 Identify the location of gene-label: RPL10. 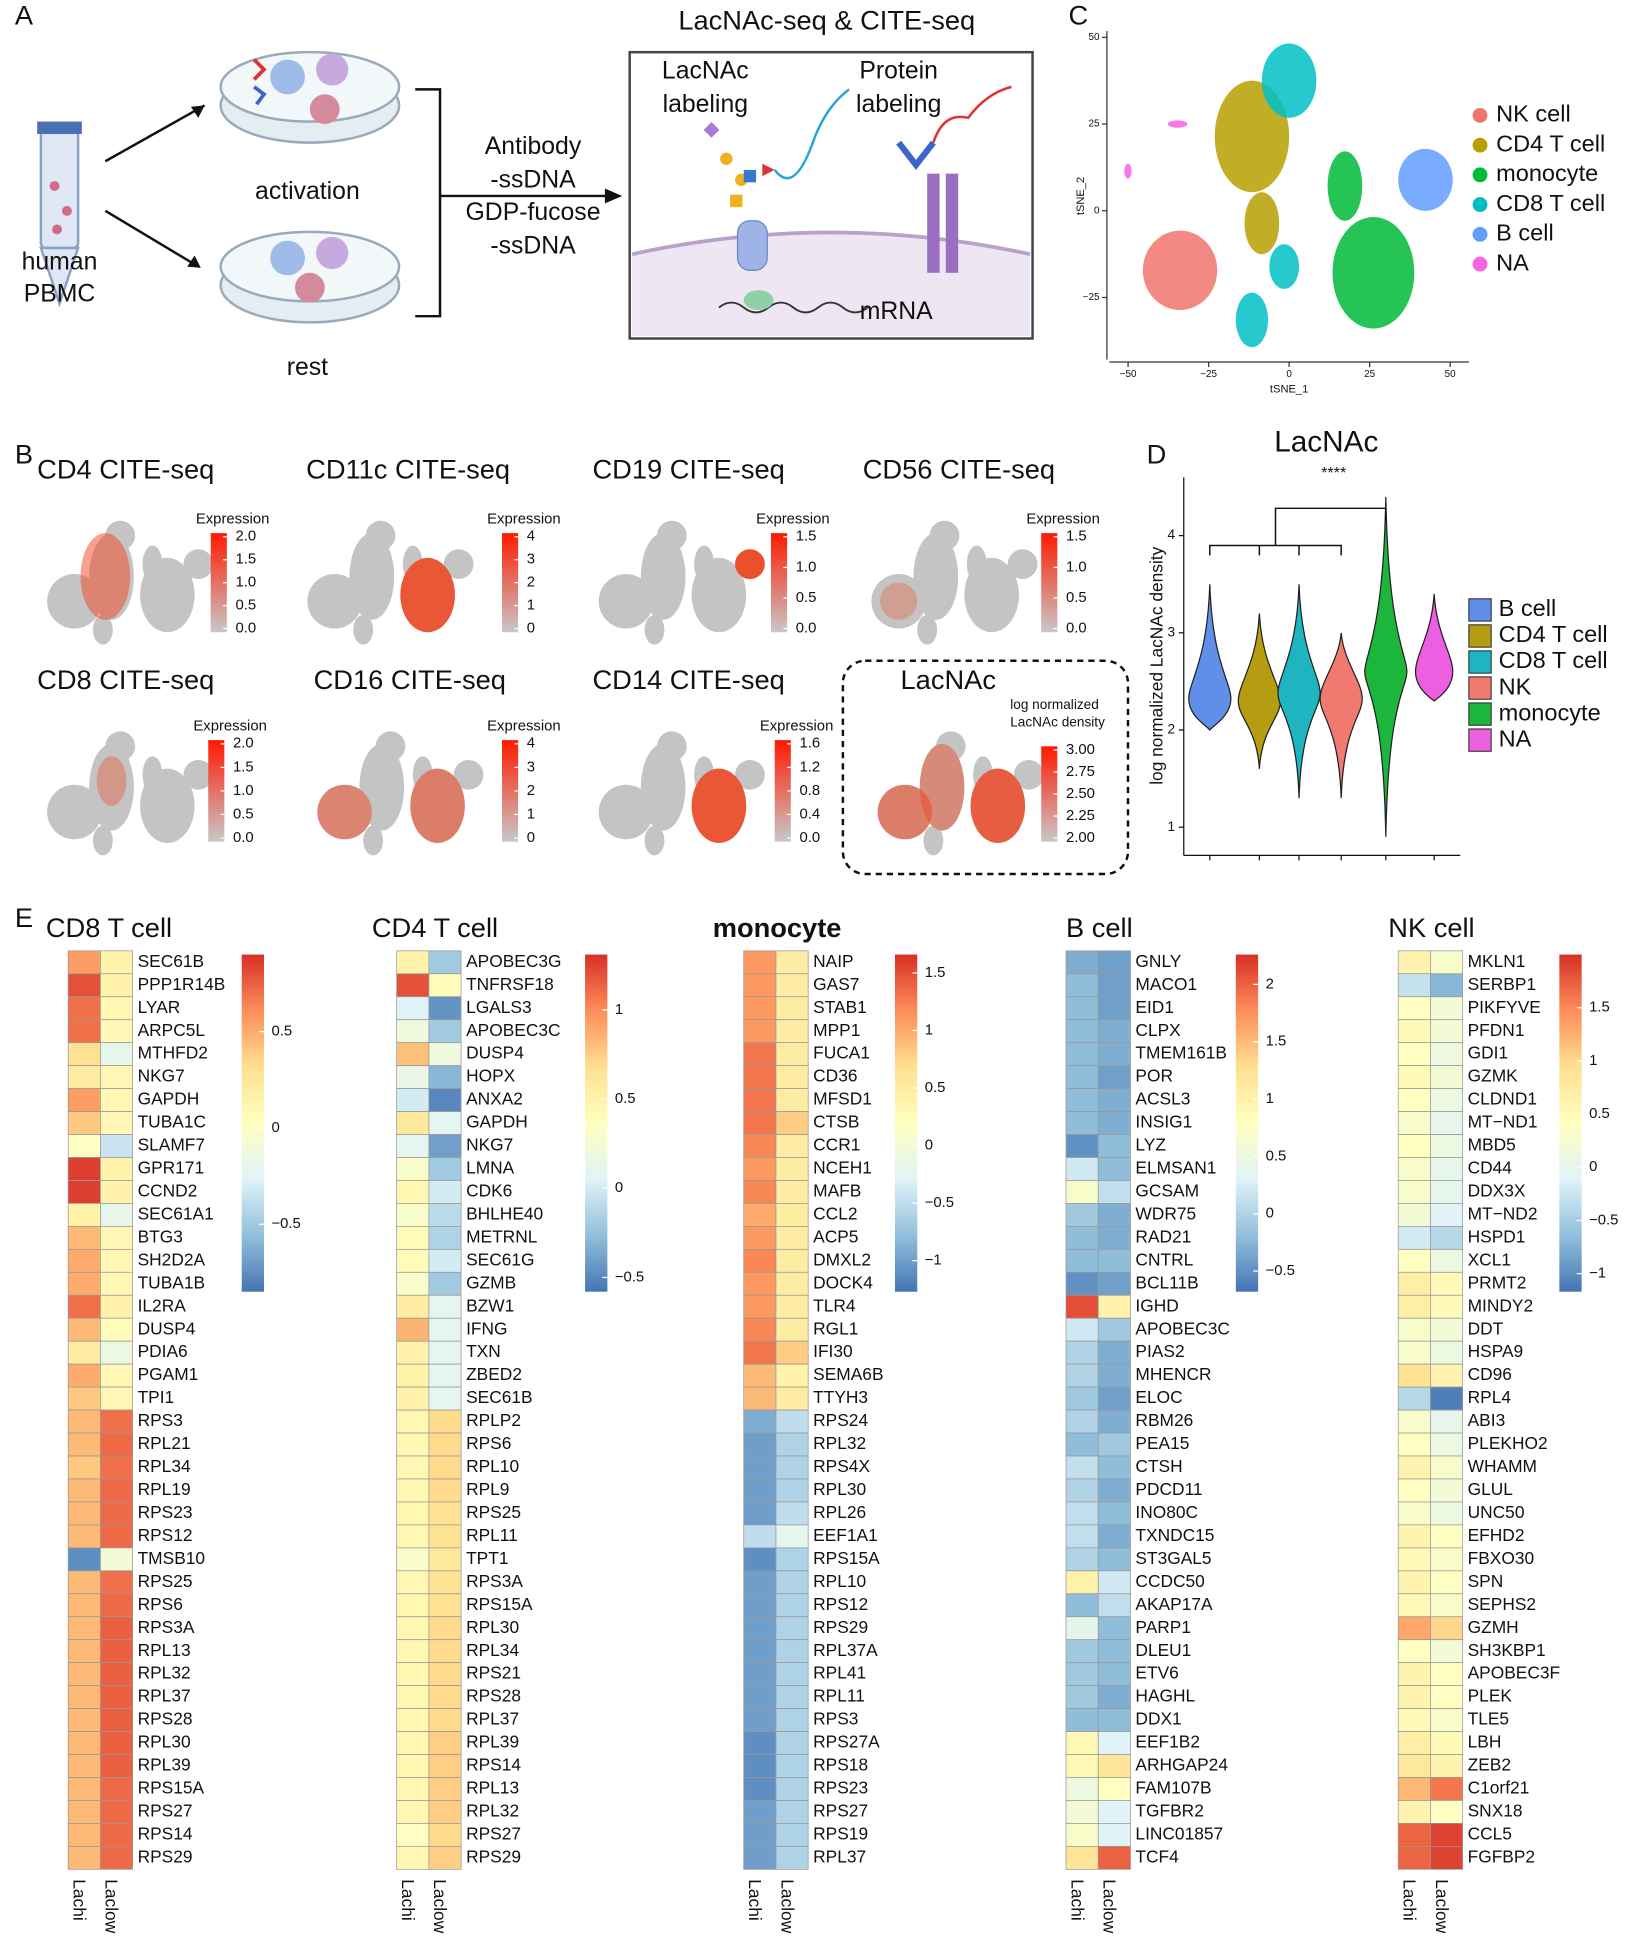
(839, 1581).